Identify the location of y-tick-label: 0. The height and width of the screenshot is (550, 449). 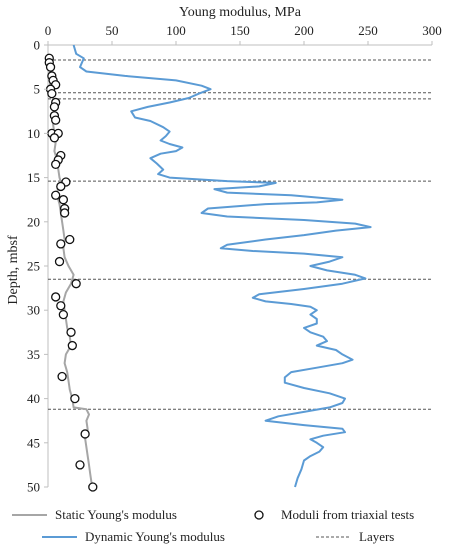
(37, 45).